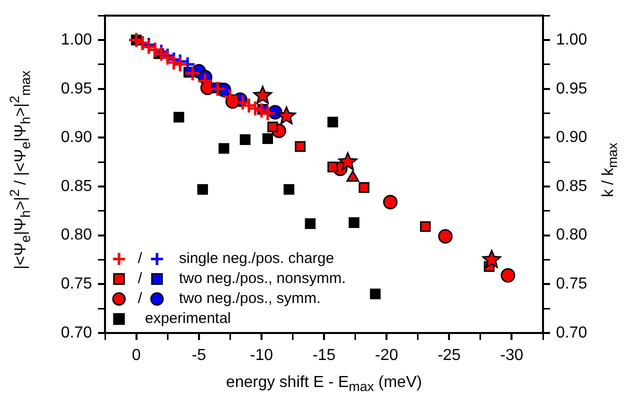 Image resolution: width=628 pixels, height=411 pixels. What do you see at coordinates (512, 355) in the screenshot?
I see `x-tick-label: -30` at bounding box center [512, 355].